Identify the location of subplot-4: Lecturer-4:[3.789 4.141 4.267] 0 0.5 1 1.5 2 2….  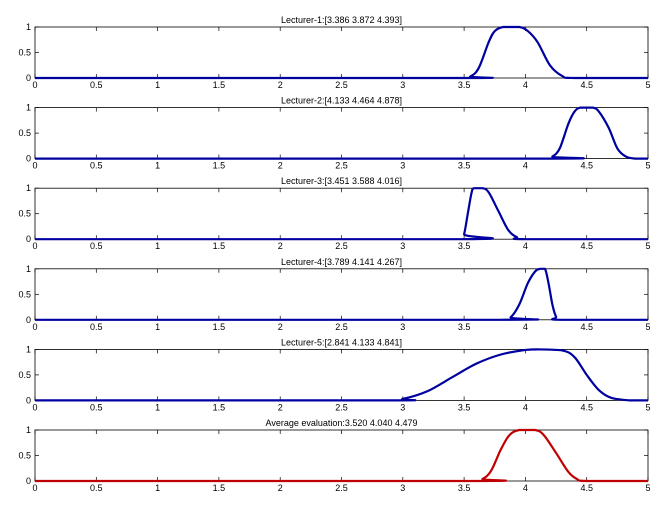
(334, 294).